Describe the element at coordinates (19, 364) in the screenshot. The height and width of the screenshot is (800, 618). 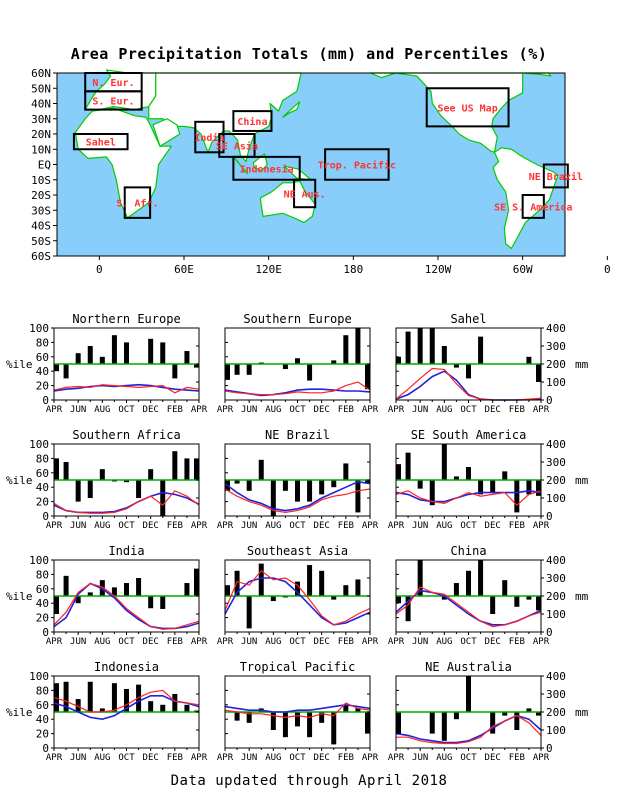
I see `pct-axis-label: %ile` at that location.